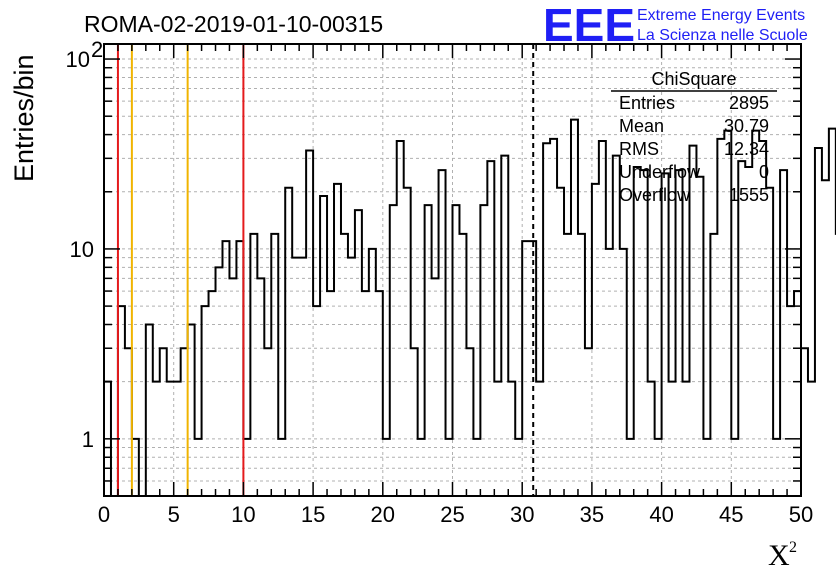 Image resolution: width=836 pixels, height=572 pixels. What do you see at coordinates (88, 439) in the screenshot?
I see `y-tick-label: 1` at bounding box center [88, 439].